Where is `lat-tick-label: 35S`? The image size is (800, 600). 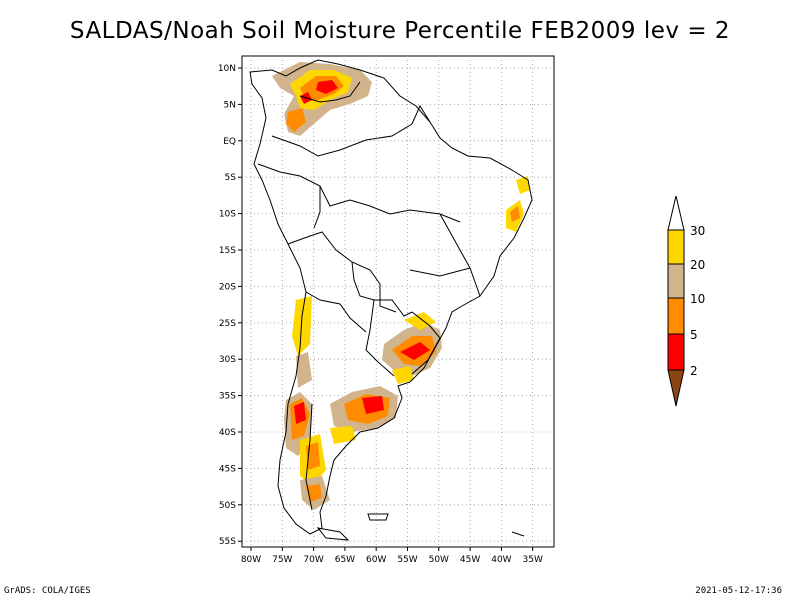
lat-tick-label: 35S is located at coordinates (227, 397).